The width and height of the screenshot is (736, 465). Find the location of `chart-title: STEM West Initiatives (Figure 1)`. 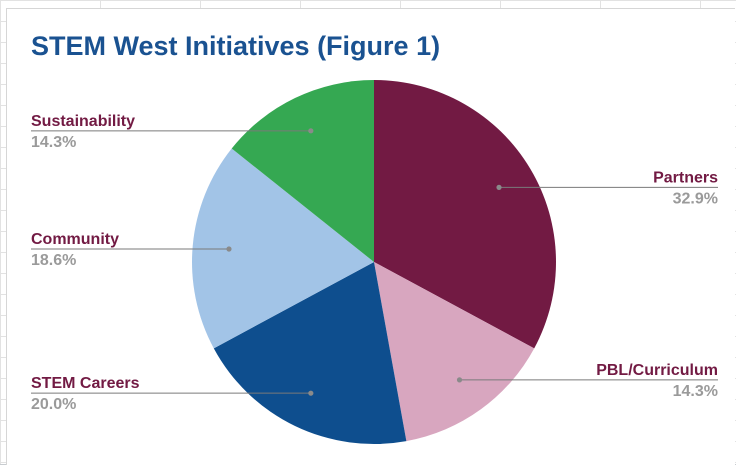

chart-title: STEM West Initiatives (Figure 1) is located at coordinates (236, 46).